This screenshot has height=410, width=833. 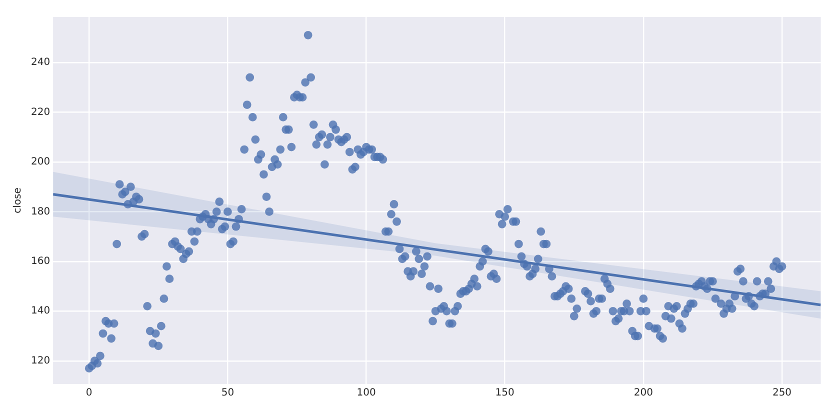 What do you see at coordinates (40, 112) in the screenshot?
I see `y-tick-label: 220` at bounding box center [40, 112].